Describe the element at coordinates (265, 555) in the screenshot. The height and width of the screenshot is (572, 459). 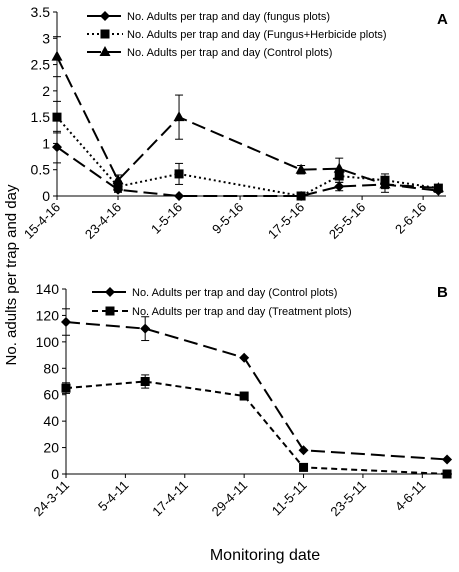
I see `x-axis-label: Monitoring date` at that location.